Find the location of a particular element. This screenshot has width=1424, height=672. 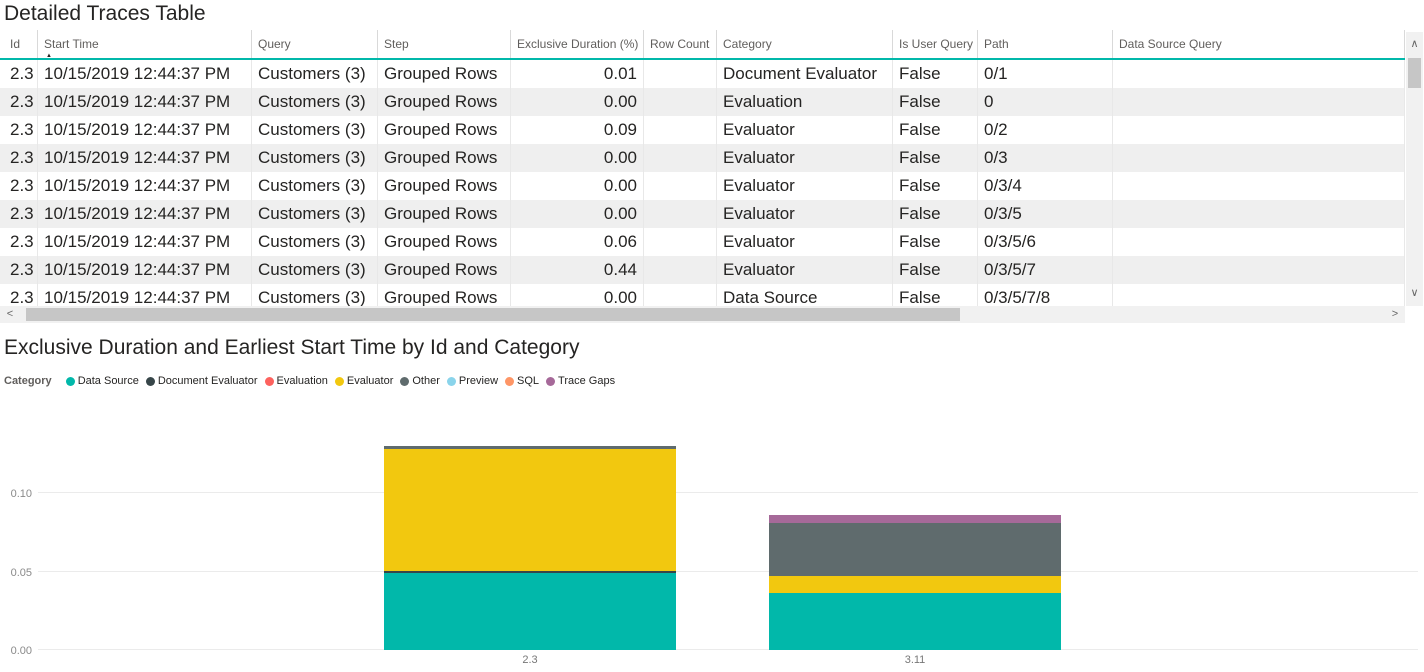

legend-item-preview: Preview is located at coordinates (472, 381).